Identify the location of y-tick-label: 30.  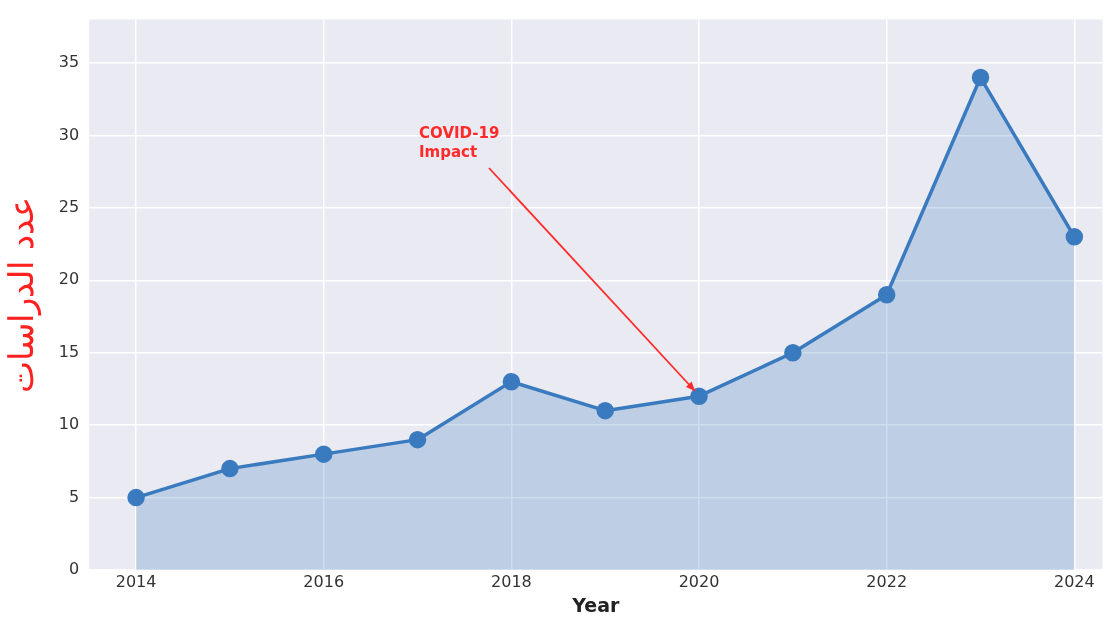
(69, 134).